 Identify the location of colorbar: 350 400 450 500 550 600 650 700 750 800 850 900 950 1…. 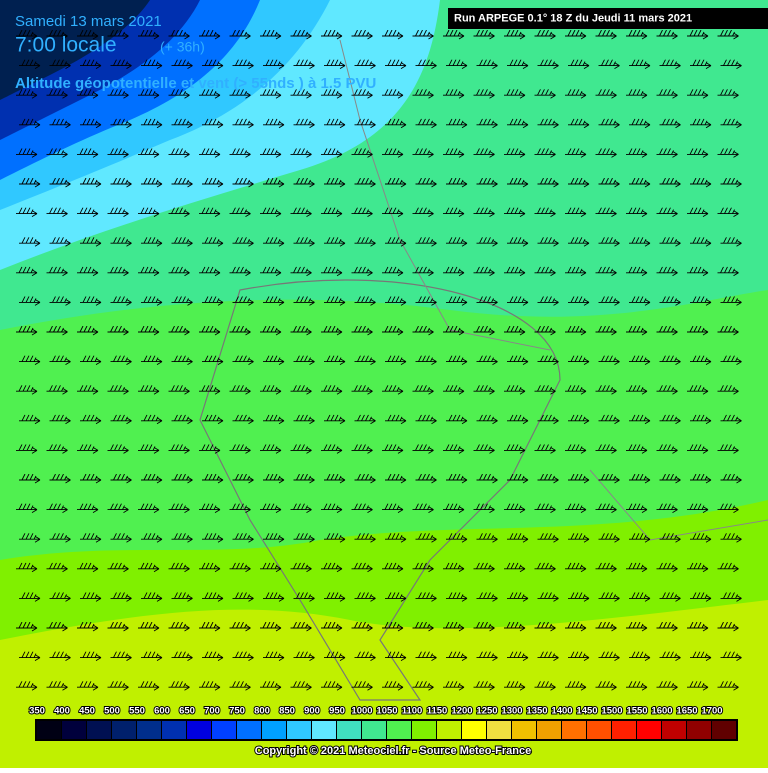
(382, 722).